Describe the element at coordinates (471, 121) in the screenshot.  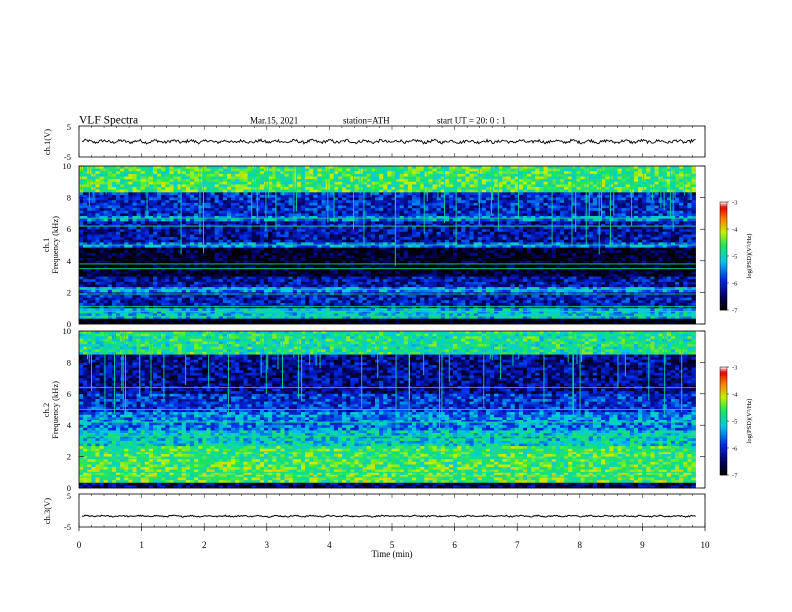
I see `start-time-label: start UT = 20: 0 : 1` at that location.